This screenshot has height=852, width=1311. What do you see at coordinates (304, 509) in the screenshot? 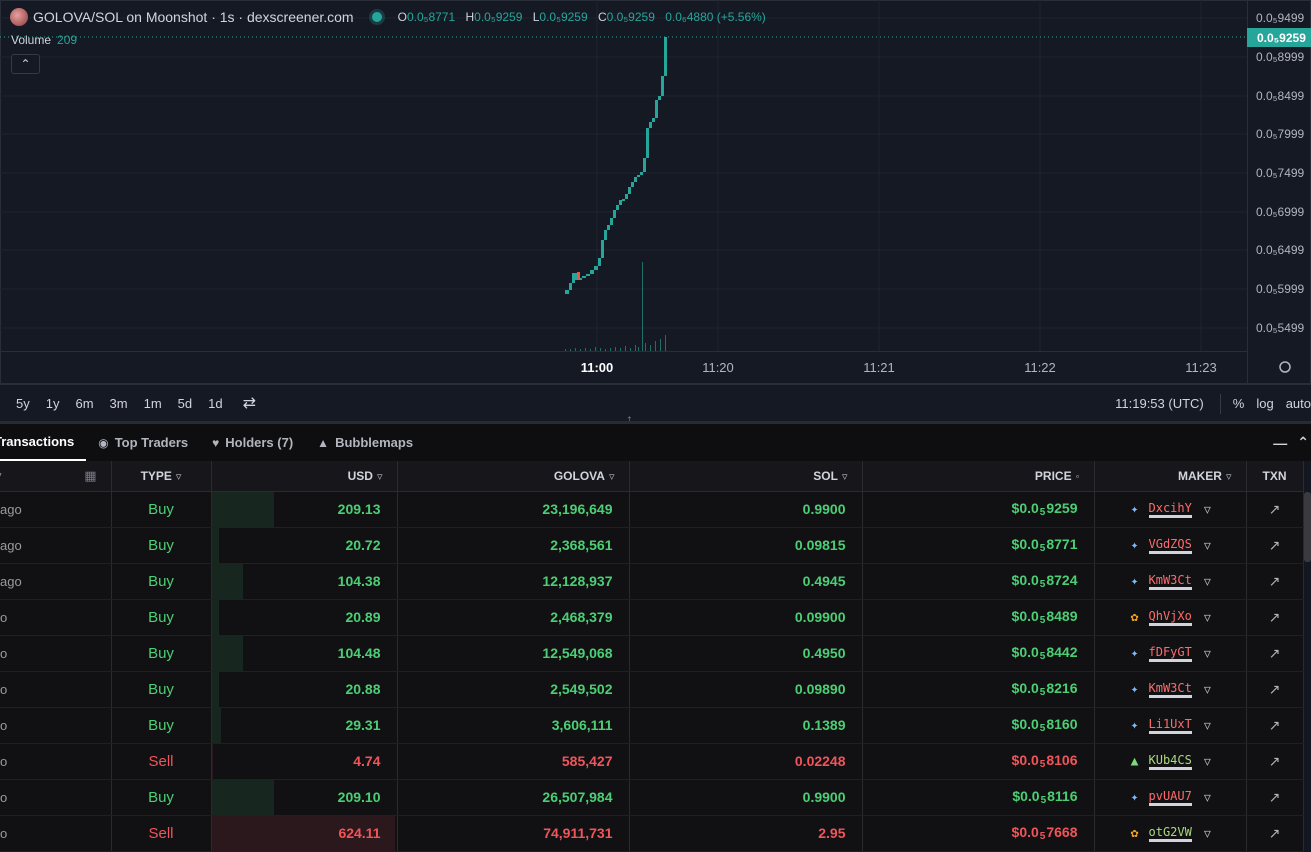
I see `usd-cell: 209.13` at bounding box center [304, 509].